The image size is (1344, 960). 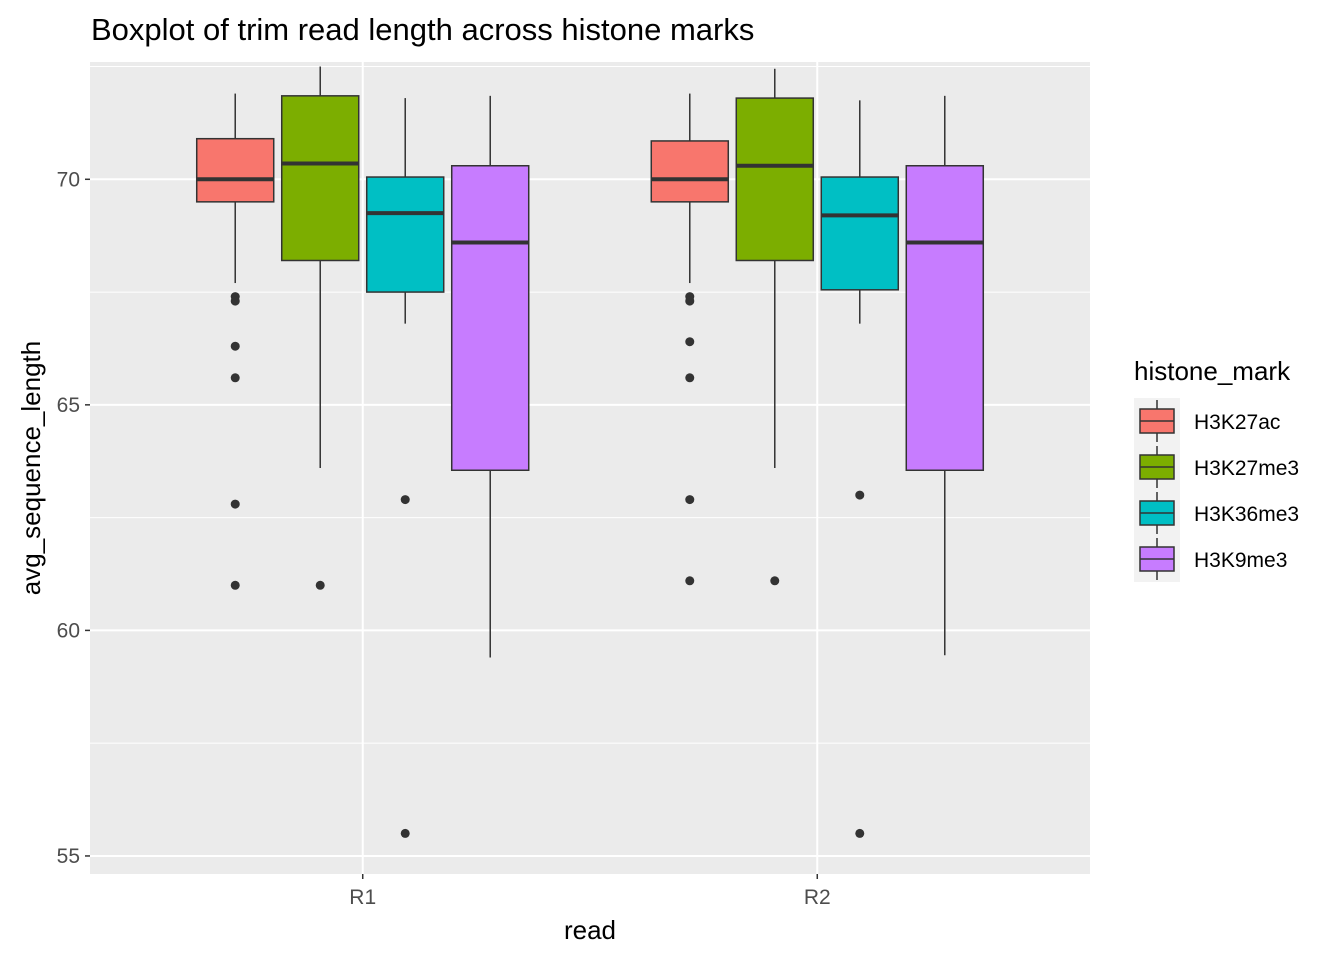 I want to click on legend-label: H3K27ac, so click(x=1237, y=422).